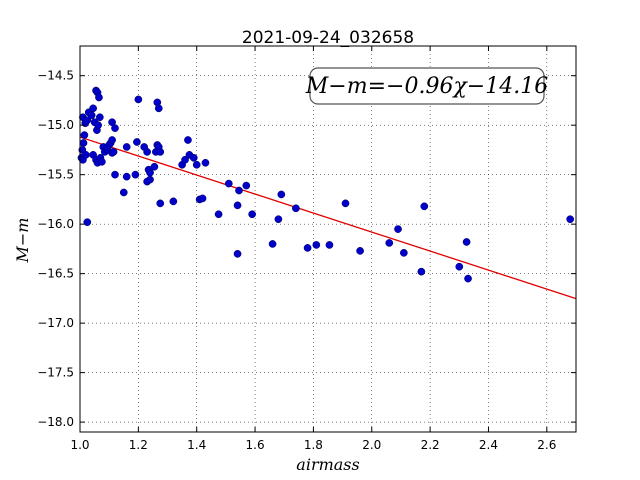 The height and width of the screenshot is (480, 640). I want to click on y-tick-label: −16.0, so click(55, 224).